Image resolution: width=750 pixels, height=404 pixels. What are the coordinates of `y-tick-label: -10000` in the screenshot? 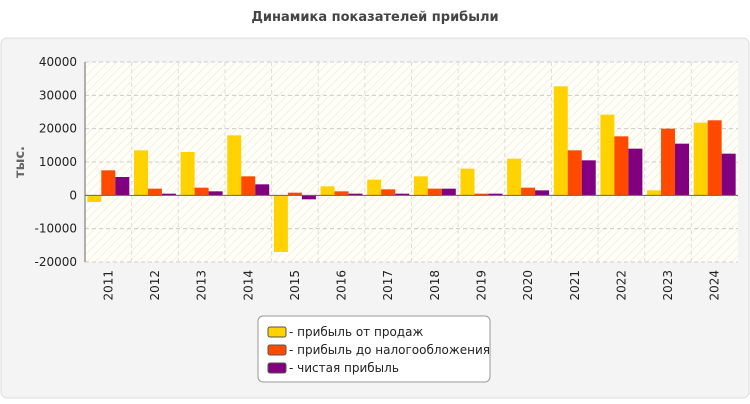 It's located at (55, 229).